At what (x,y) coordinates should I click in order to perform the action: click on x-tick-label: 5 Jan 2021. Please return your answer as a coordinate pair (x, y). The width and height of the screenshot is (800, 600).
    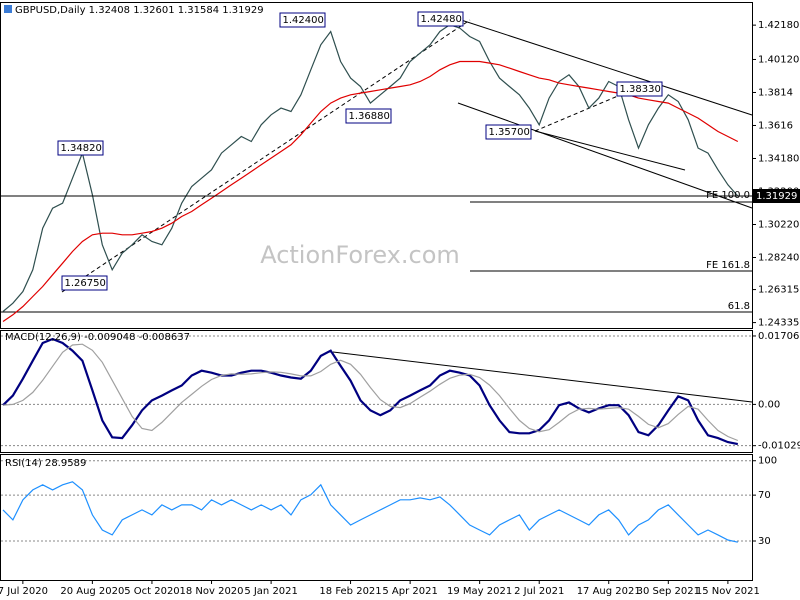
    Looking at the image, I should click on (271, 591).